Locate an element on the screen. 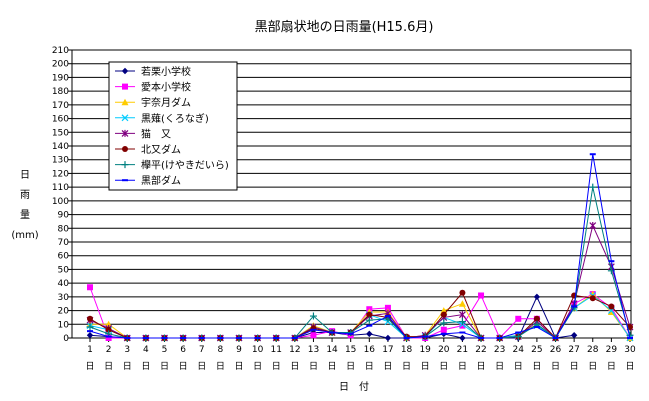 The height and width of the screenshot is (401, 649). x-tick-label: 30 is located at coordinates (630, 350).